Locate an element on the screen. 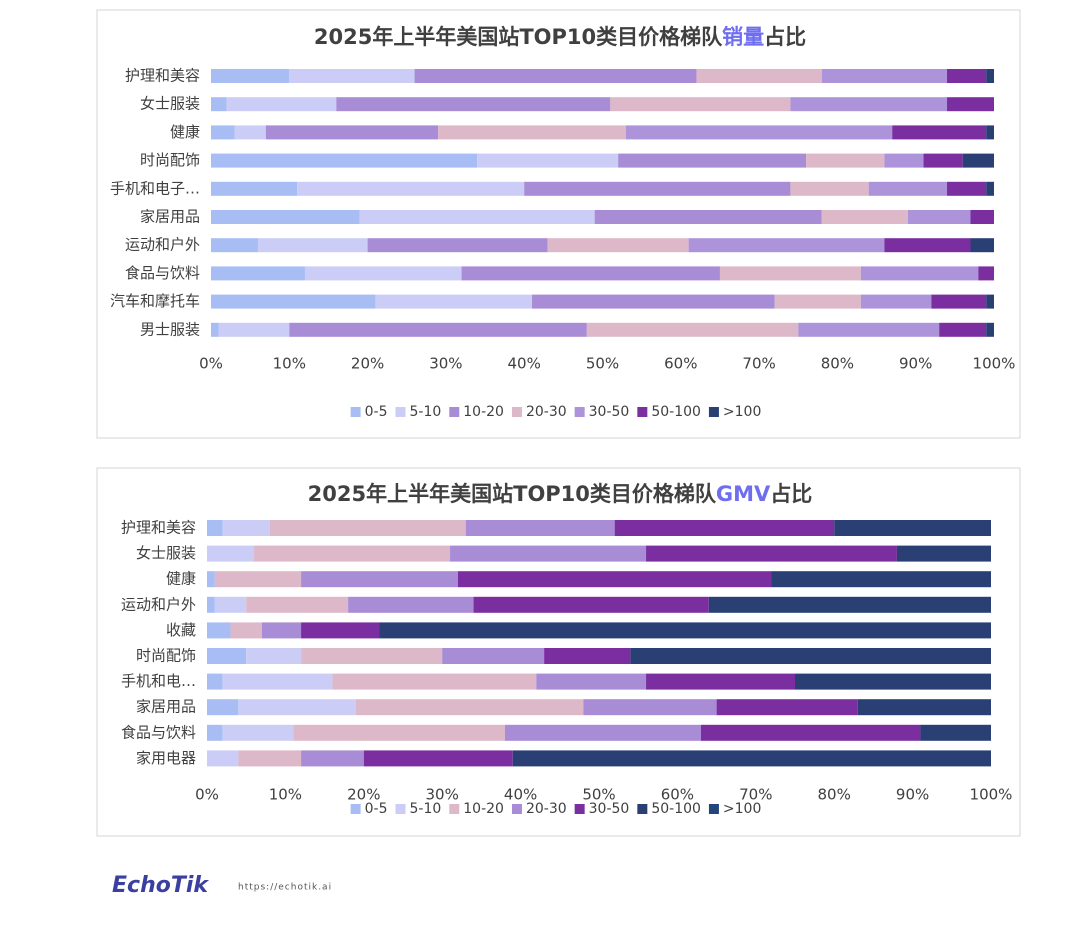 The height and width of the screenshot is (930, 1080). category-label: 男士服装 is located at coordinates (170, 329).